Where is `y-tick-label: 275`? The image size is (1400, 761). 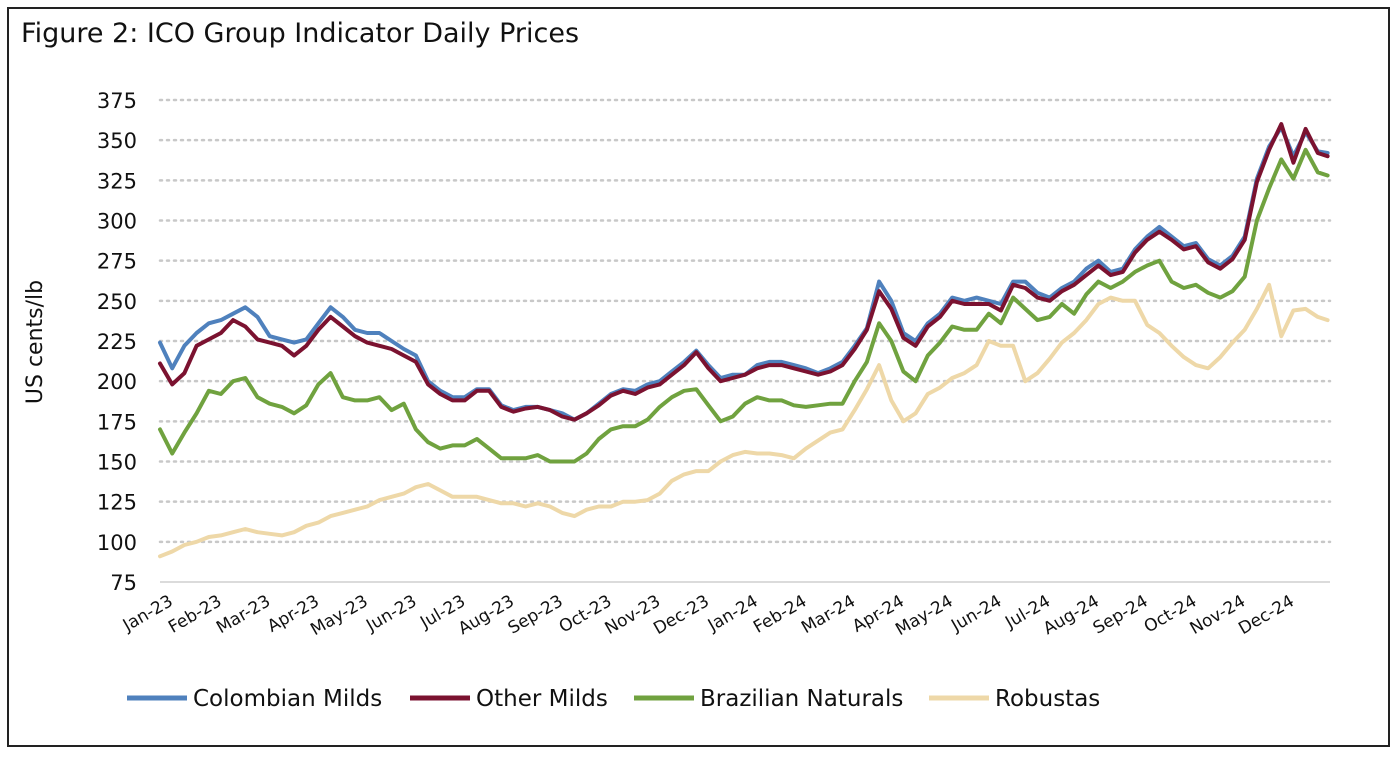
y-tick-label: 275 is located at coordinates (117, 262).